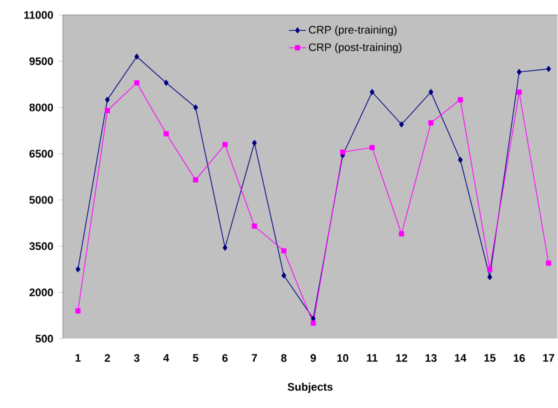  Describe the element at coordinates (284, 358) in the screenshot. I see `x-tick-label: 8` at that location.